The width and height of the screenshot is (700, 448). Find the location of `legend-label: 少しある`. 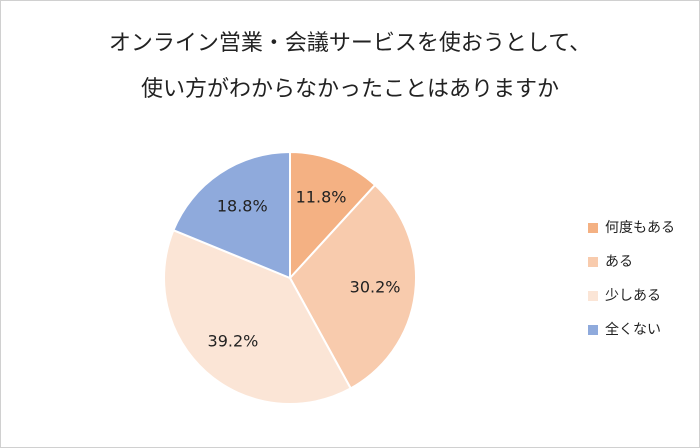

legend-label: 少しある is located at coordinates (633, 296).